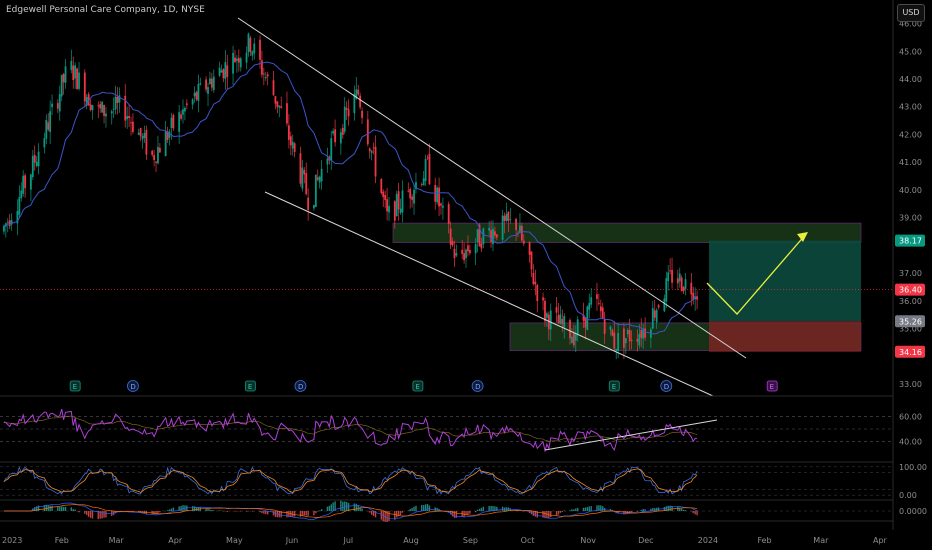 Image resolution: width=932 pixels, height=550 pixels. Describe the element at coordinates (528, 540) in the screenshot. I see `x-tick-label: Oct` at that location.